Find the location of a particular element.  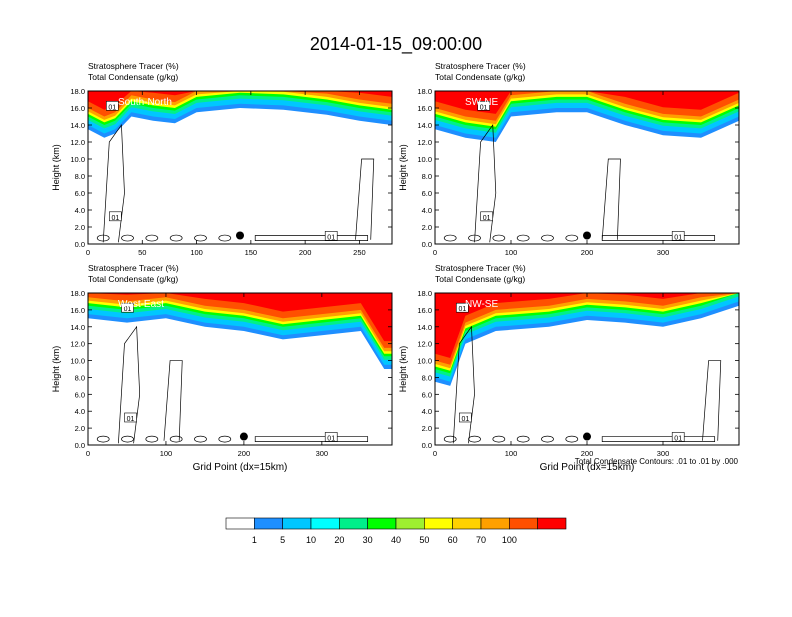

field-label: Stratosphere Tracer (%) is located at coordinates (480, 268).